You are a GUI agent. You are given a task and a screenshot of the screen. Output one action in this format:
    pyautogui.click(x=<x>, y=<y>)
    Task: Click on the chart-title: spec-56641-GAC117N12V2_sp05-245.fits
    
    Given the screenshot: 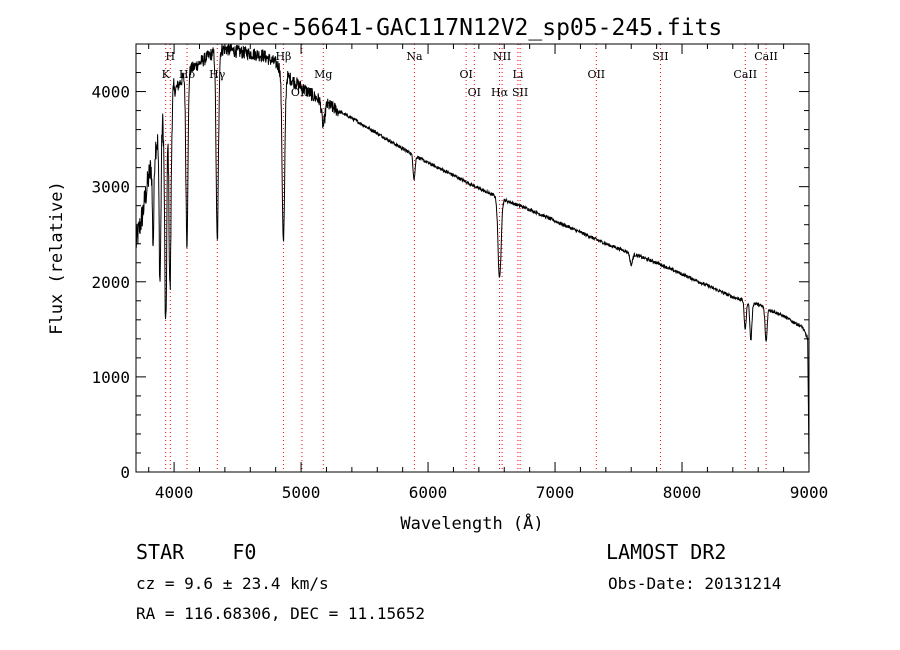 What is the action you would take?
    pyautogui.click(x=473, y=28)
    